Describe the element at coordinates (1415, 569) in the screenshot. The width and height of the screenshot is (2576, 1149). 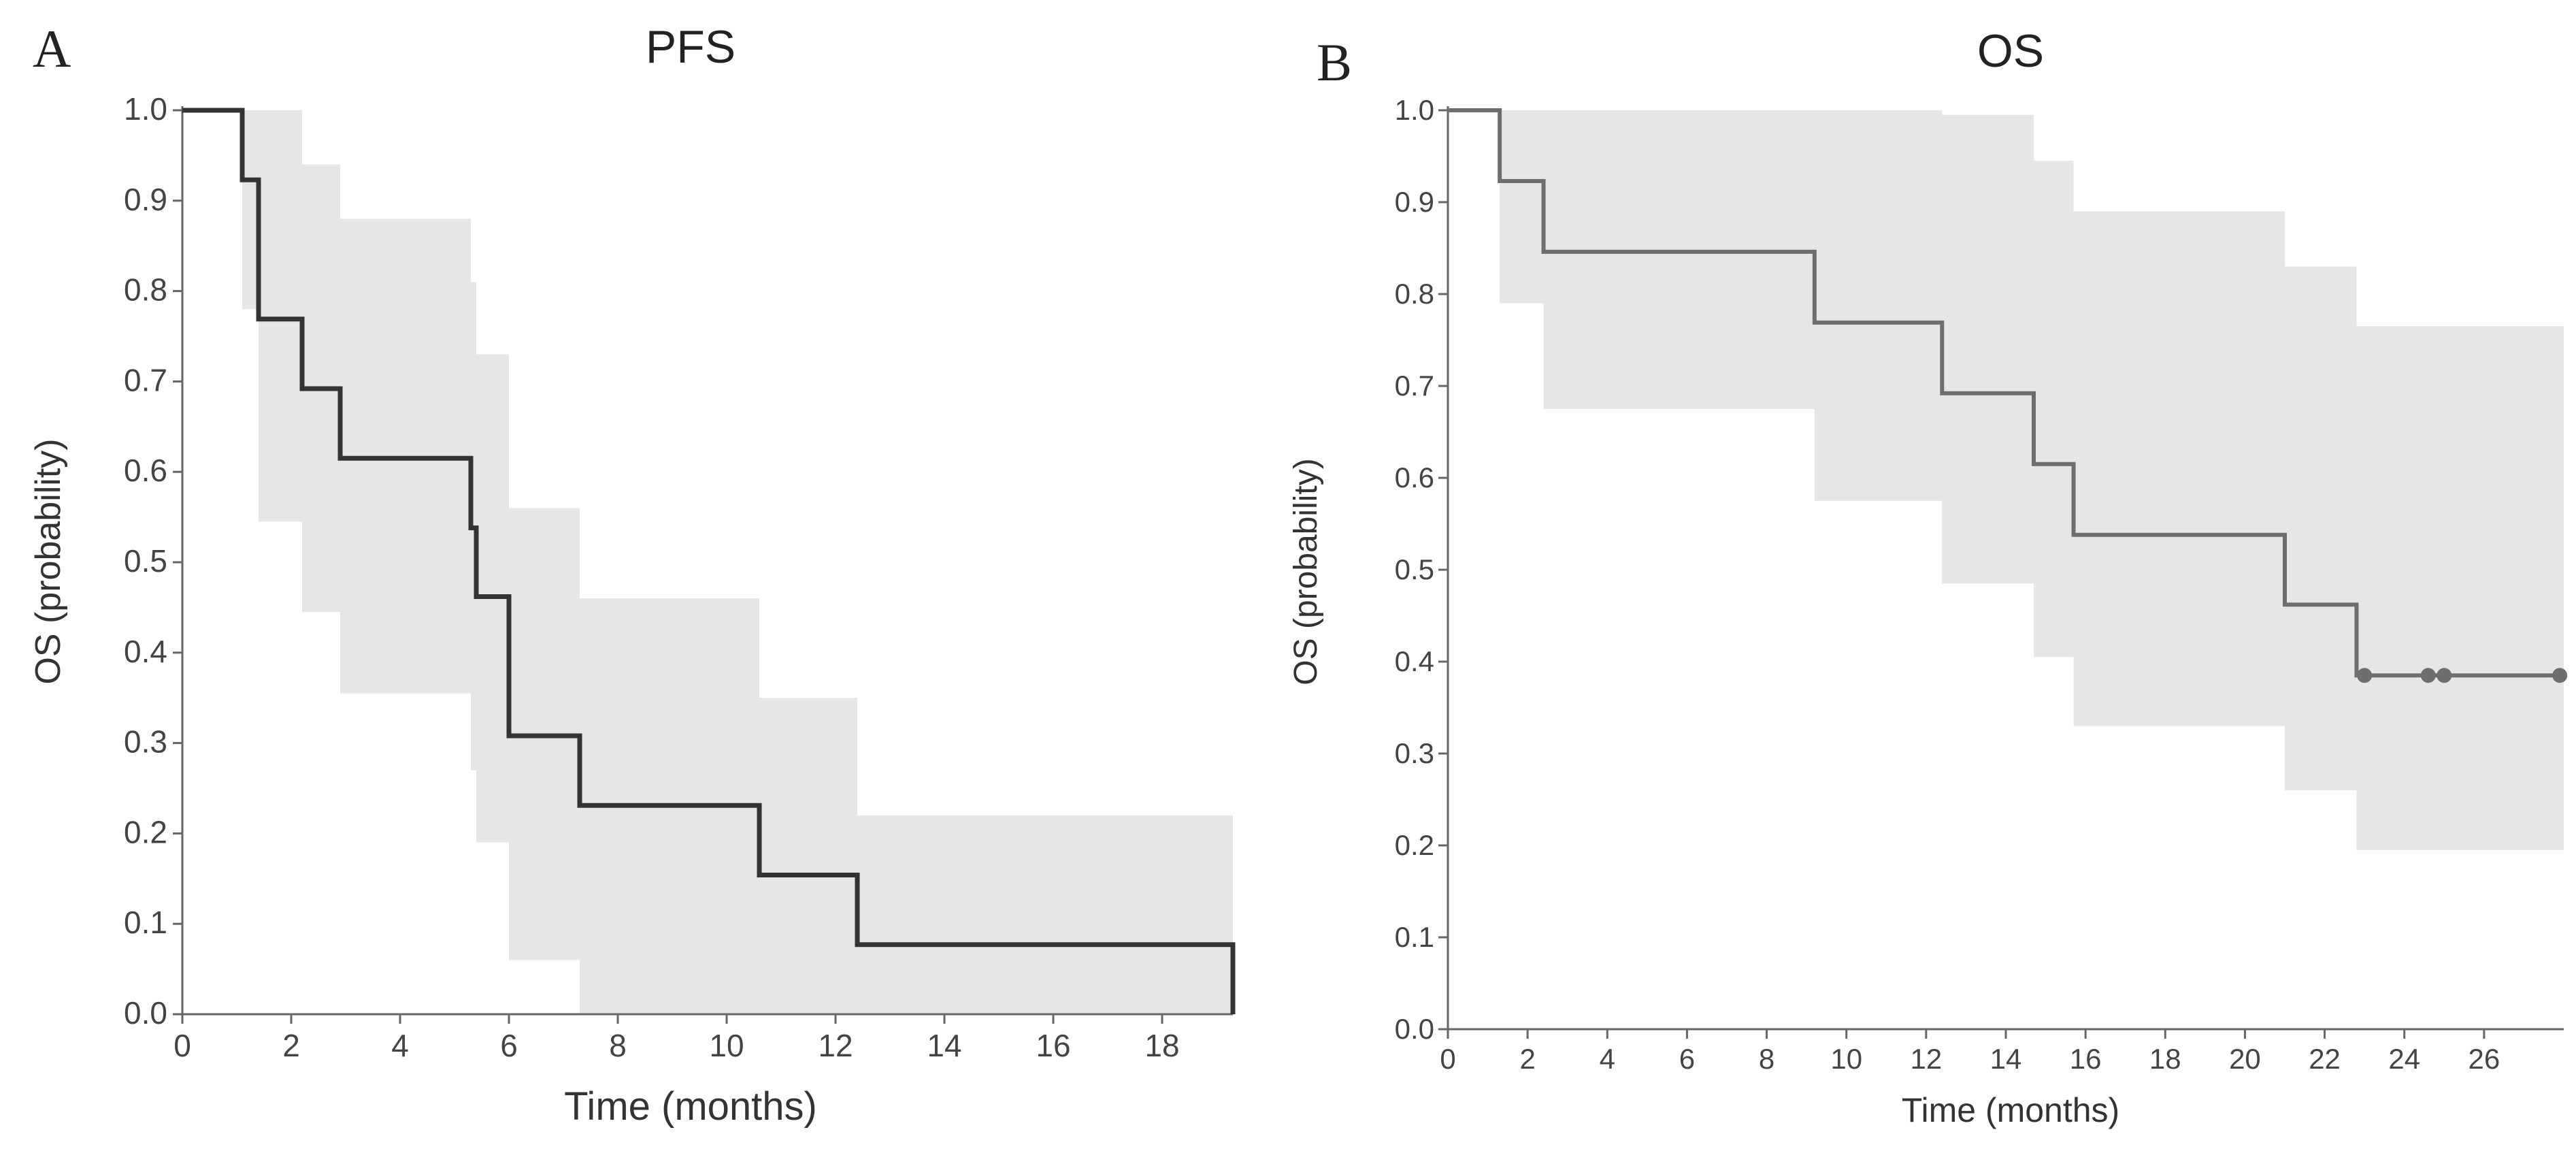
I see `y-tick-label-b: 0.5` at that location.